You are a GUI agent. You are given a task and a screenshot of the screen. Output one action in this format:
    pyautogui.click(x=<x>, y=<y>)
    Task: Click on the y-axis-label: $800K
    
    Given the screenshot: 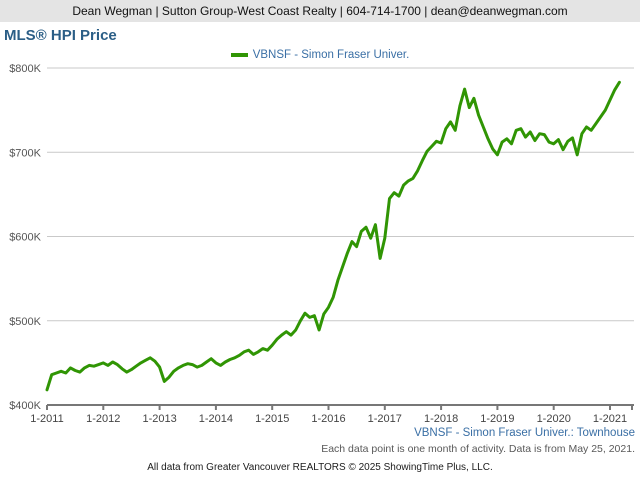 What is the action you would take?
    pyautogui.click(x=25, y=69)
    